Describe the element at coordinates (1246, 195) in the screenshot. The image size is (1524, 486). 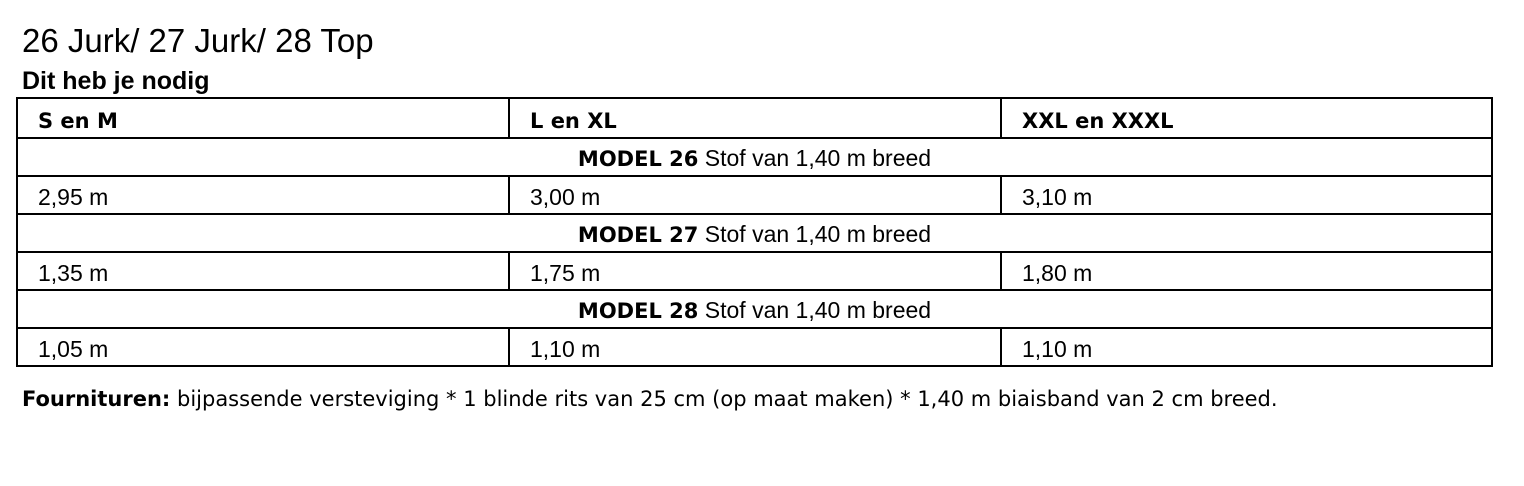
I see `table-cell: 3,10 m` at that location.